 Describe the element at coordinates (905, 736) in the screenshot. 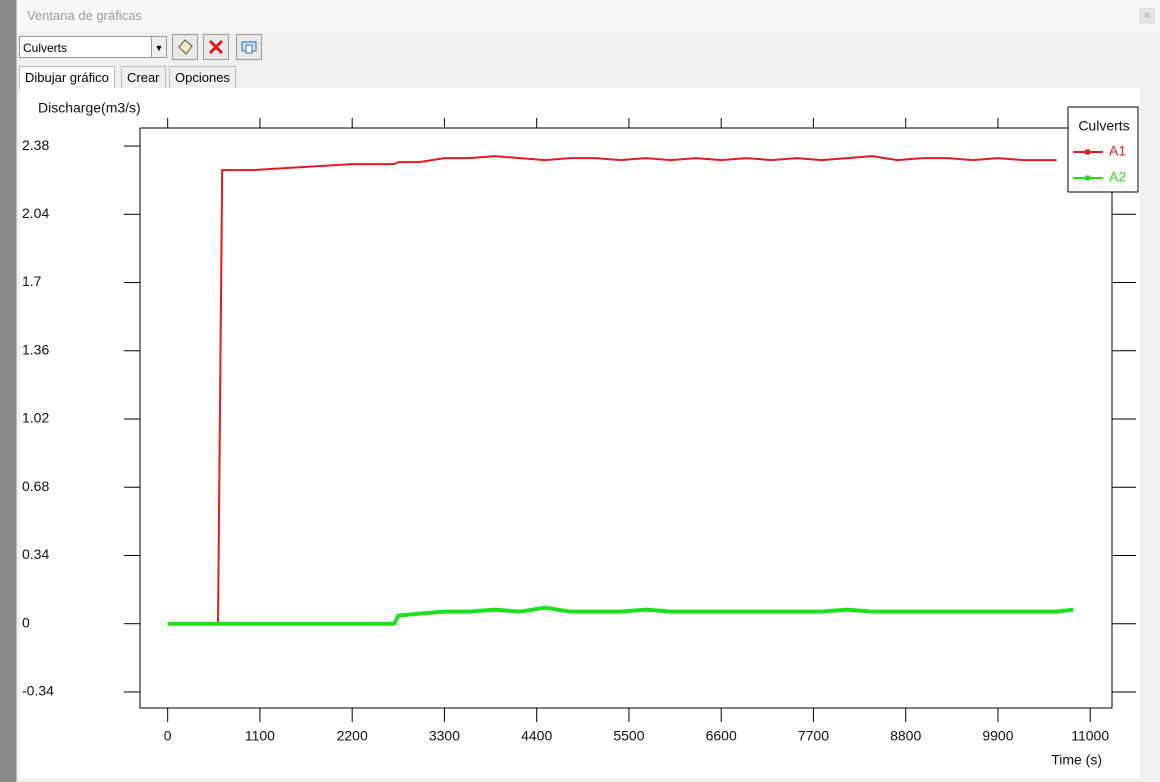

I see `x-tick-label: 8800` at that location.